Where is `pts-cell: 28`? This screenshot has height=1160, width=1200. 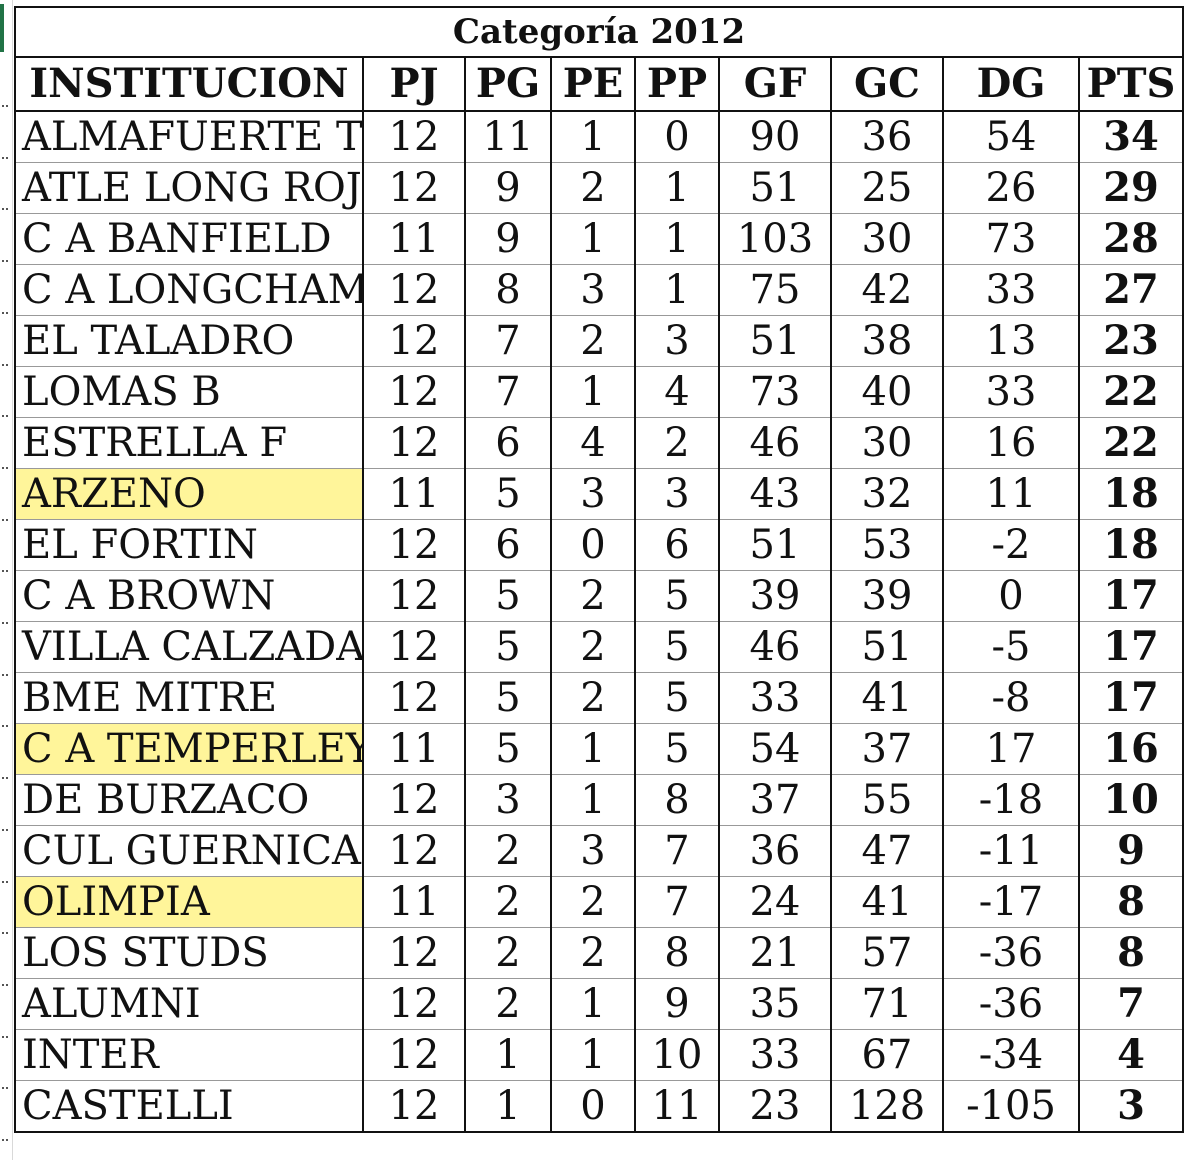 pts-cell: 28 is located at coordinates (1131, 239).